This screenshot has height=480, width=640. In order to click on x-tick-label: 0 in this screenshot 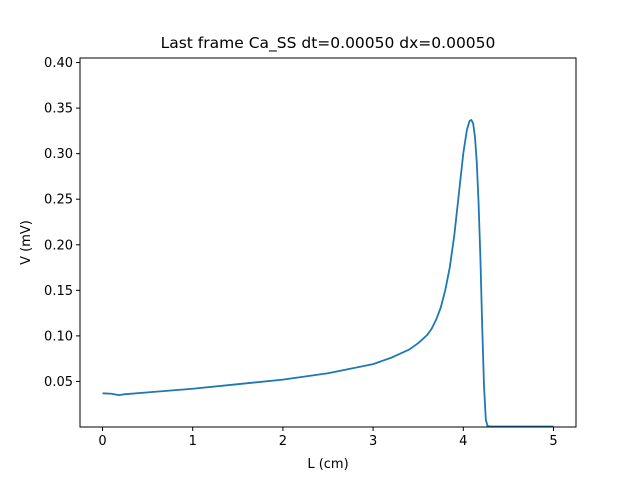, I will do `click(102, 441)`.